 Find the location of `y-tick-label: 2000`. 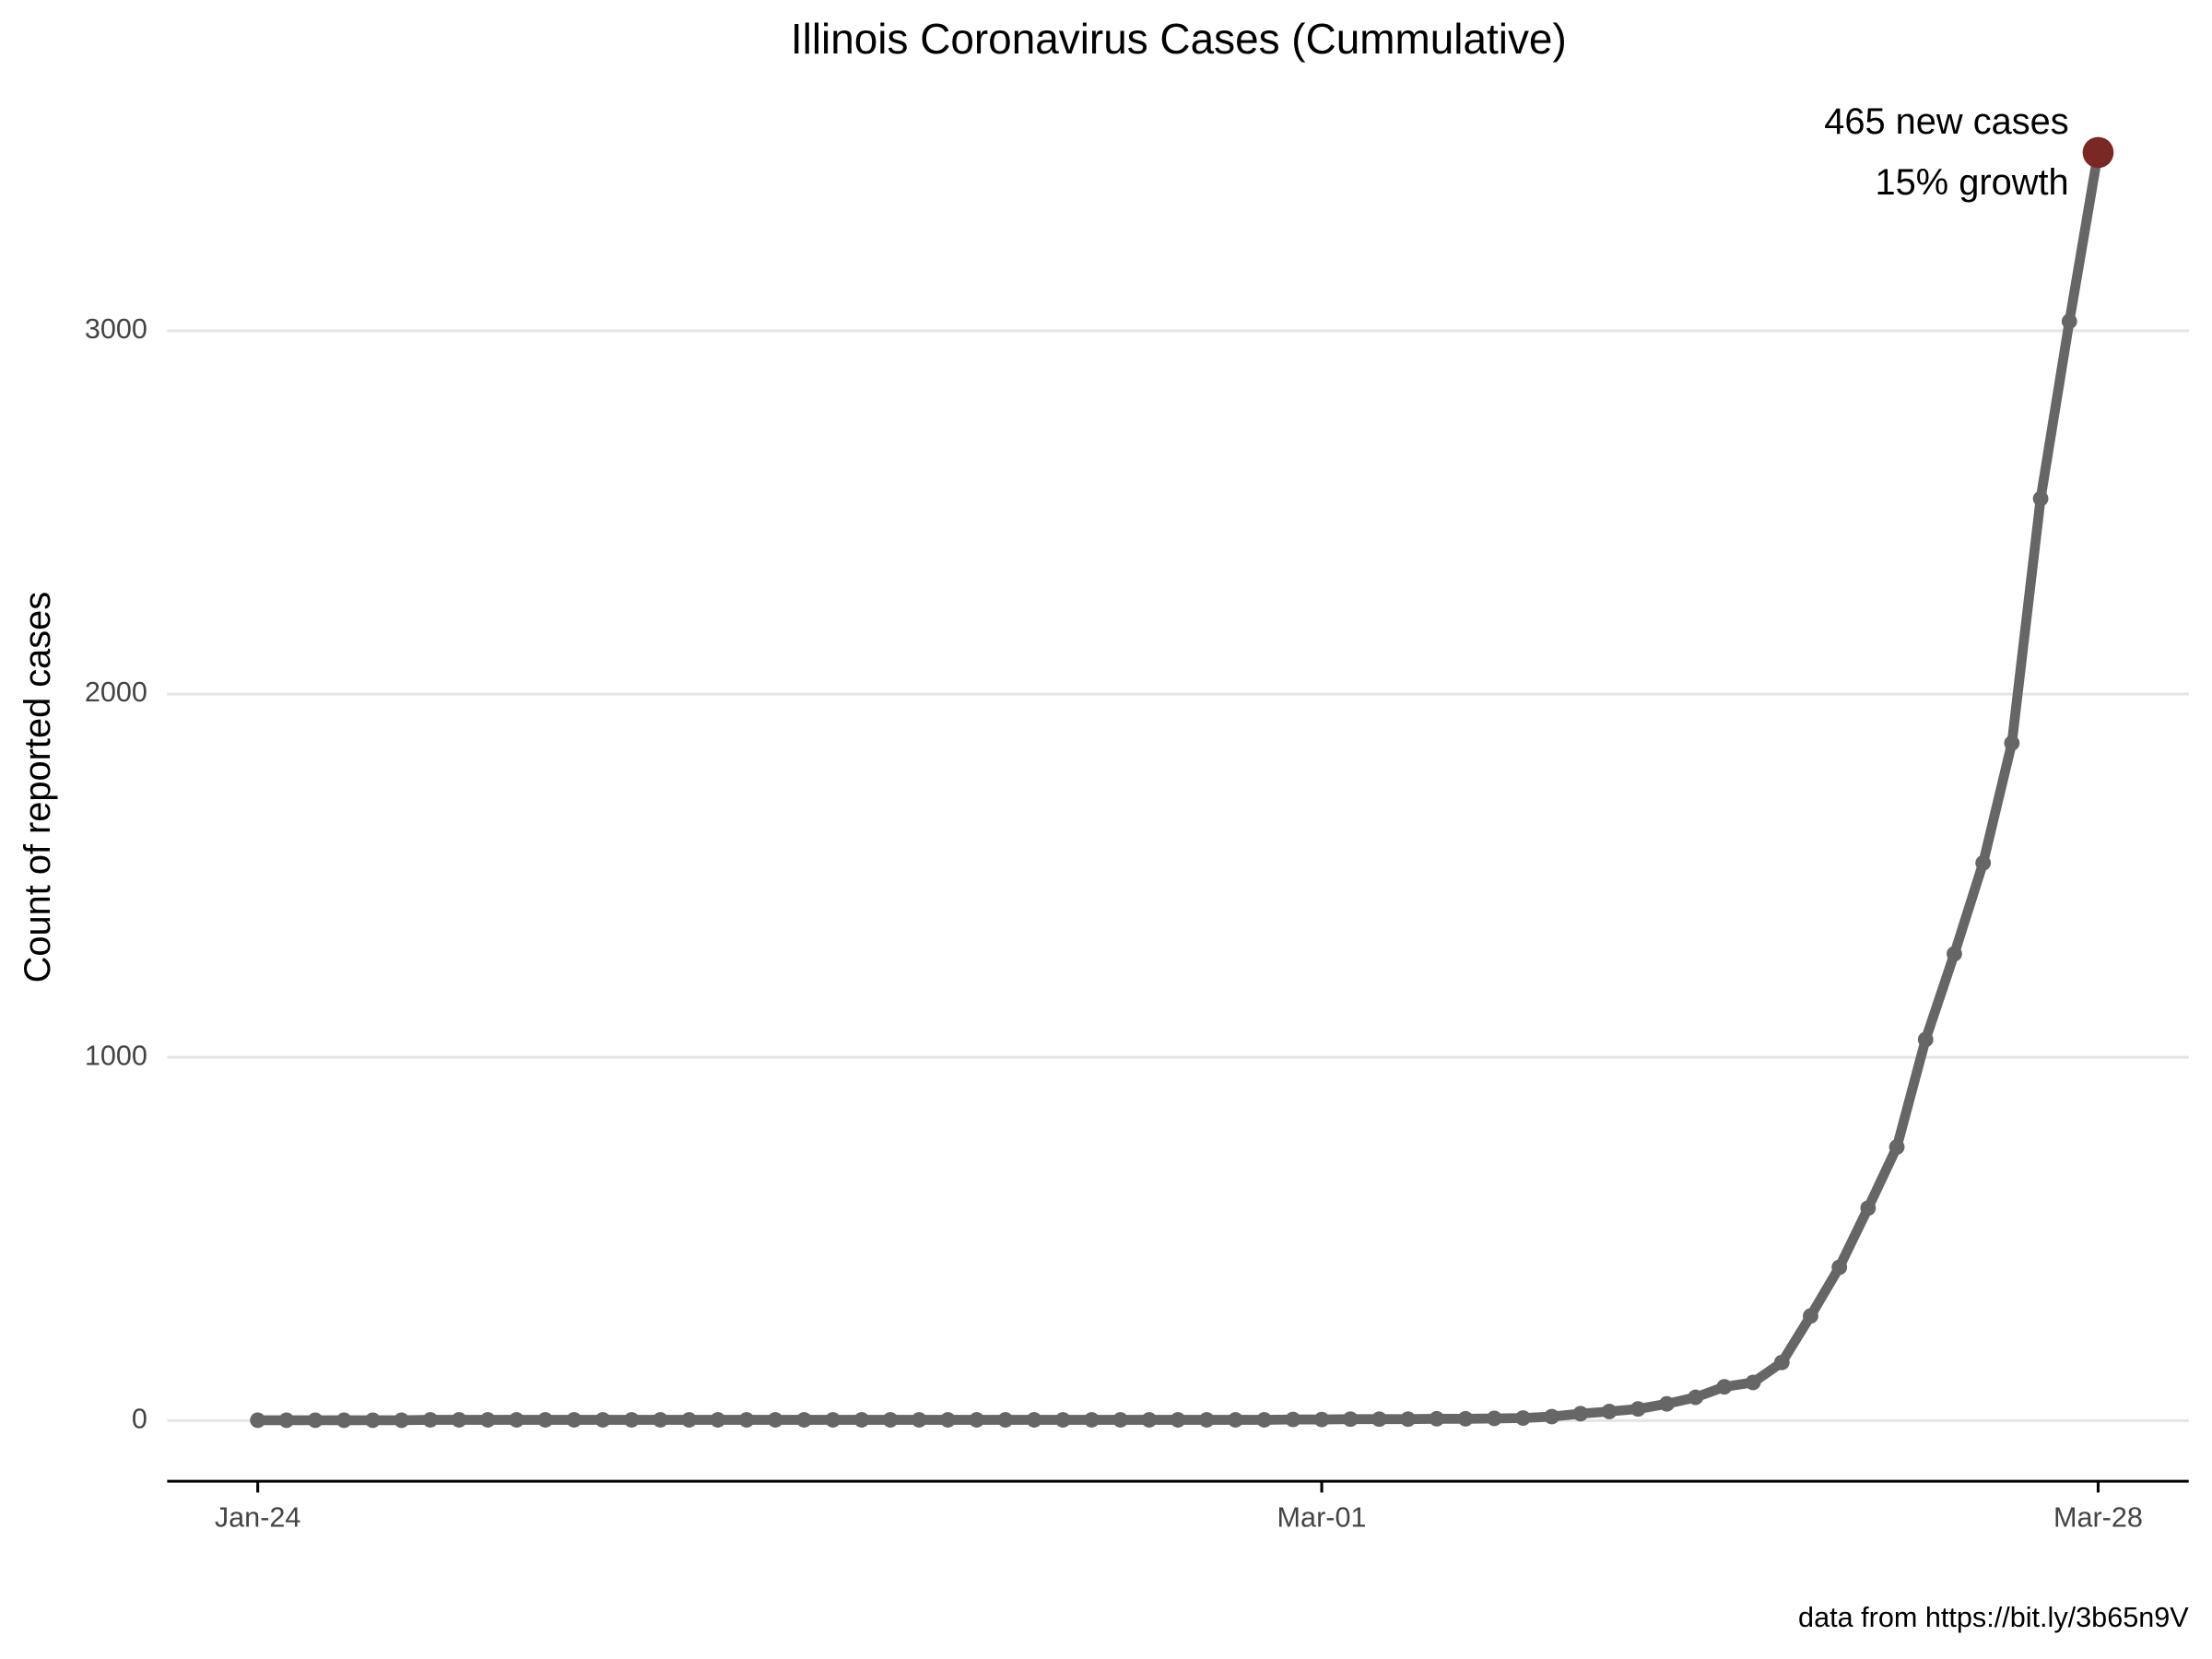

y-tick-label: 2000 is located at coordinates (116, 692).